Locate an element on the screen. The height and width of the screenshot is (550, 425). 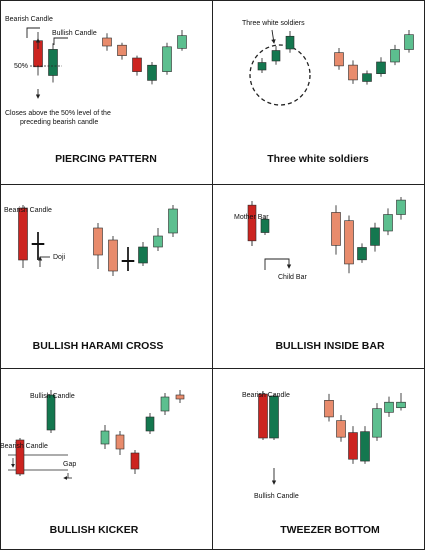
child-bar-label: Child Bar is located at coordinates (292, 277).